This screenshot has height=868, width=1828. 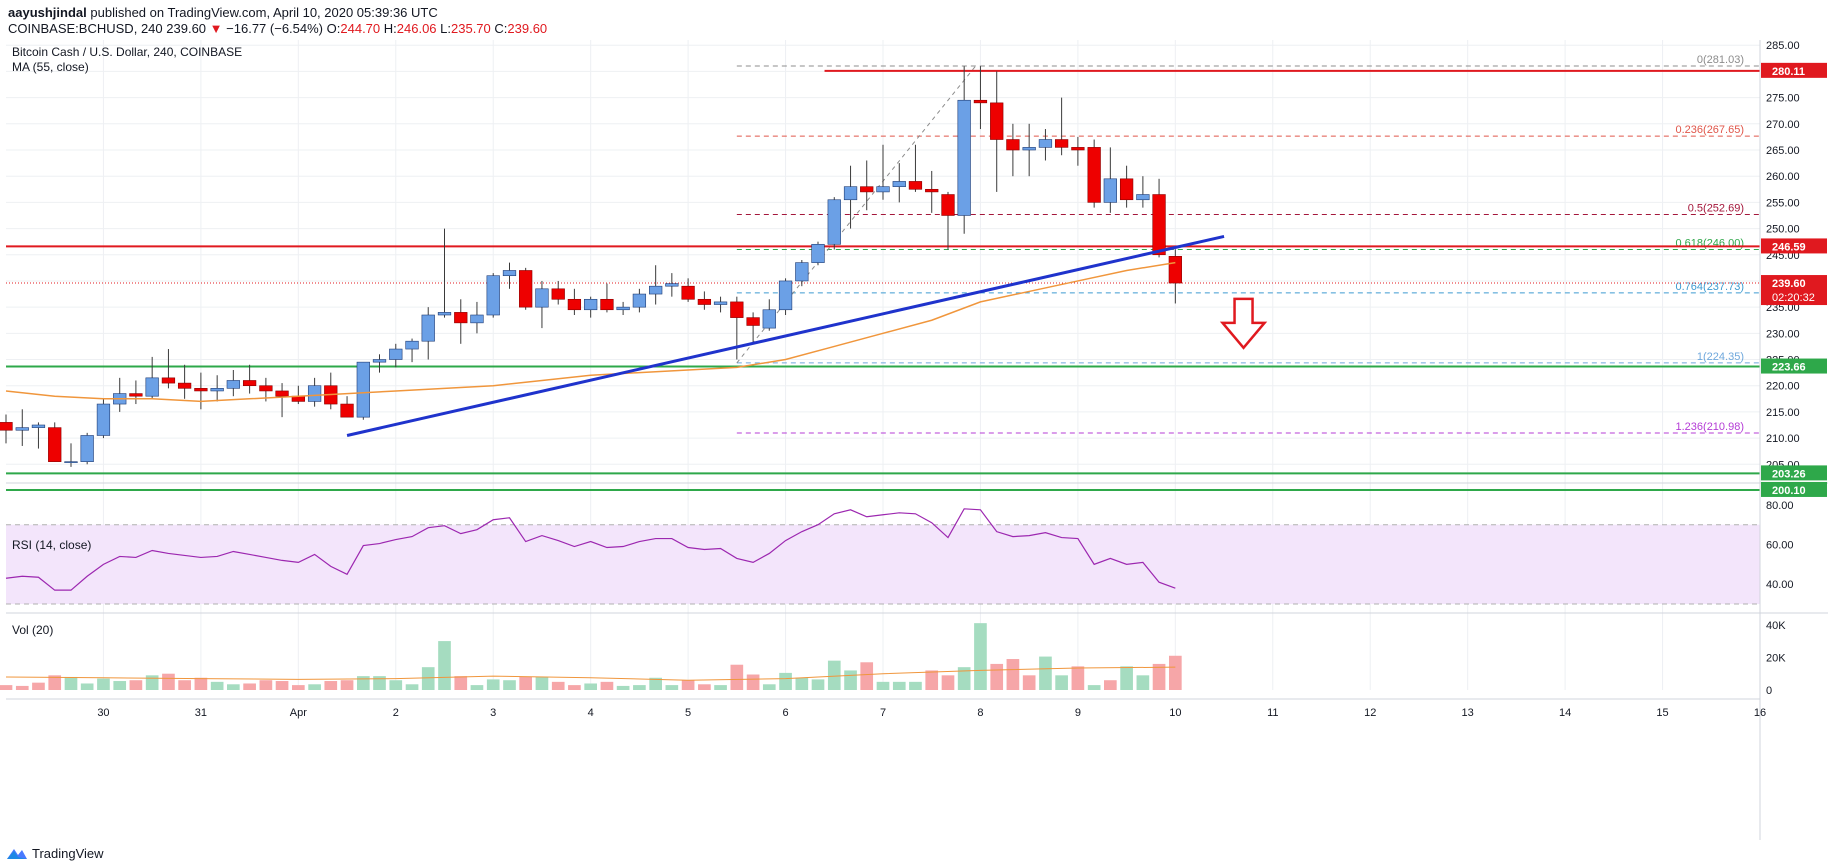 I want to click on rsi-line, so click(x=590, y=549).